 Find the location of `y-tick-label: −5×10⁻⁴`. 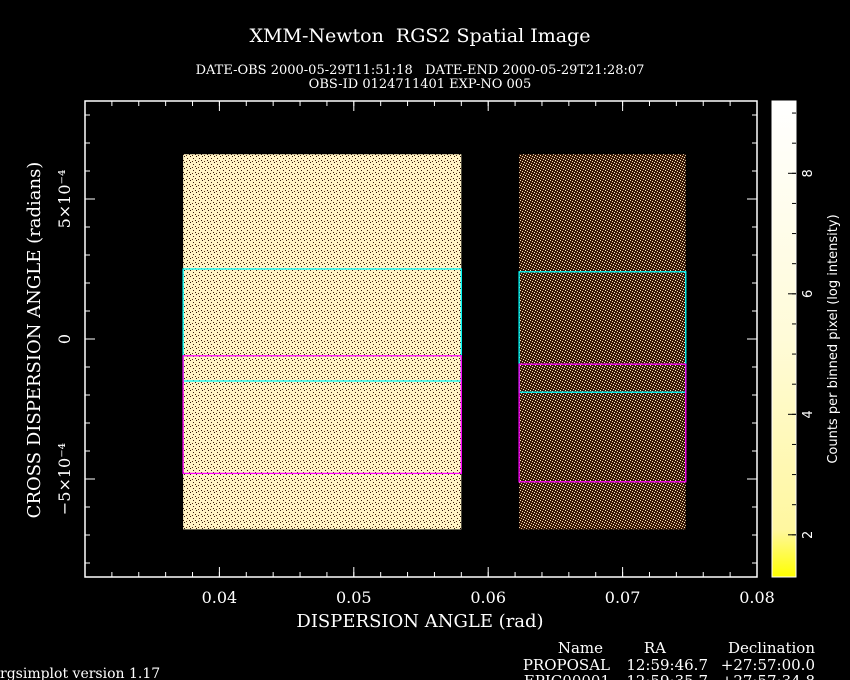

y-tick-label: −5×10⁻⁴ is located at coordinates (64, 479).